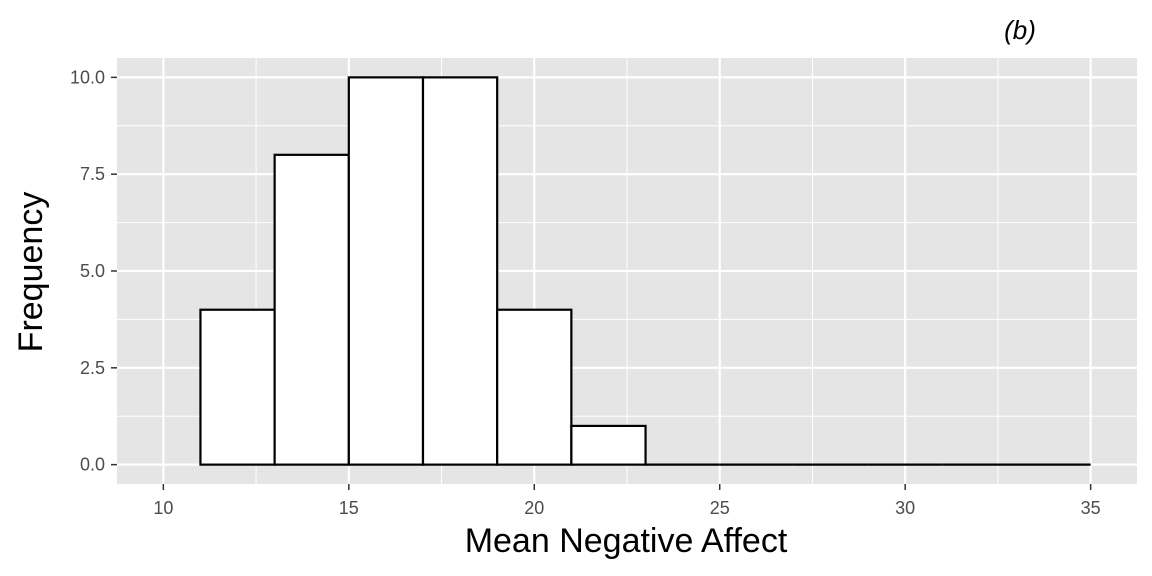 The width and height of the screenshot is (1152, 576). I want to click on x-axis-title: Mean Negative Affect, so click(626, 541).